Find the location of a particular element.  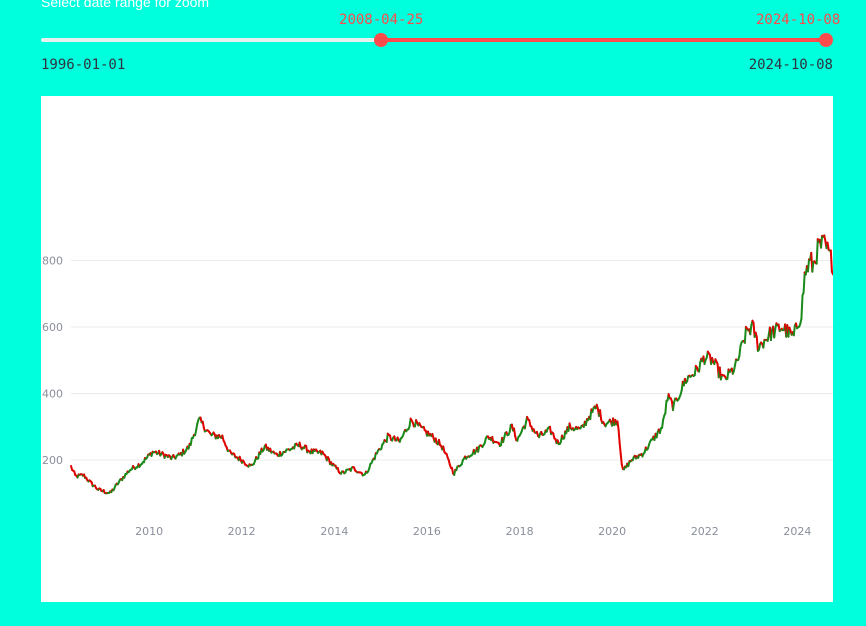

x-tick-label: 2016 is located at coordinates (427, 531).